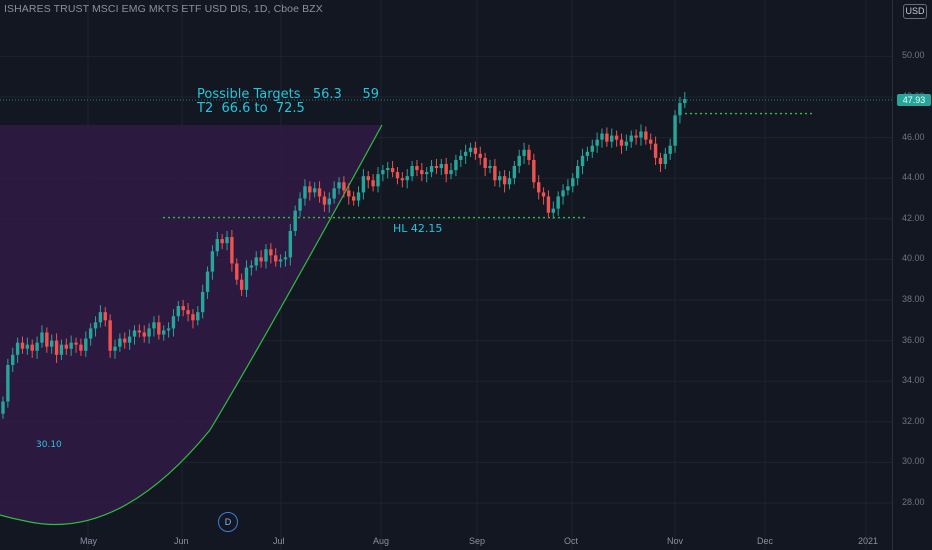  What do you see at coordinates (914, 100) in the screenshot?
I see `last-price-label: 47.93` at bounding box center [914, 100].